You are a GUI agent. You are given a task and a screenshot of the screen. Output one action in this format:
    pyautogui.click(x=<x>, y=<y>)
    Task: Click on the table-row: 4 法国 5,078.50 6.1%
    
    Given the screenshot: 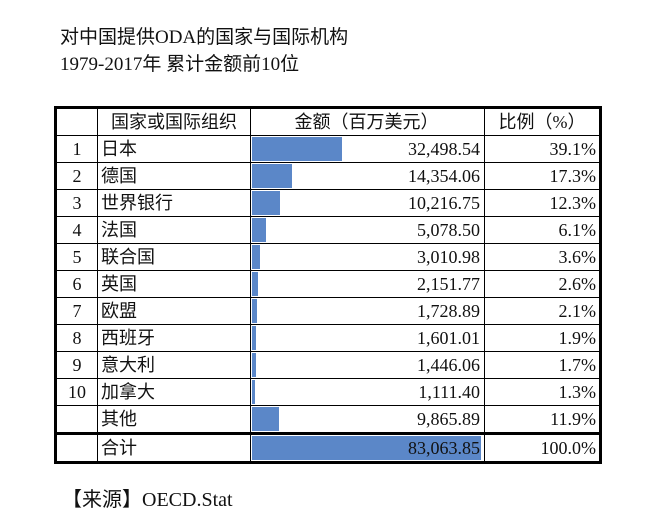 What is the action you would take?
    pyautogui.click(x=328, y=230)
    